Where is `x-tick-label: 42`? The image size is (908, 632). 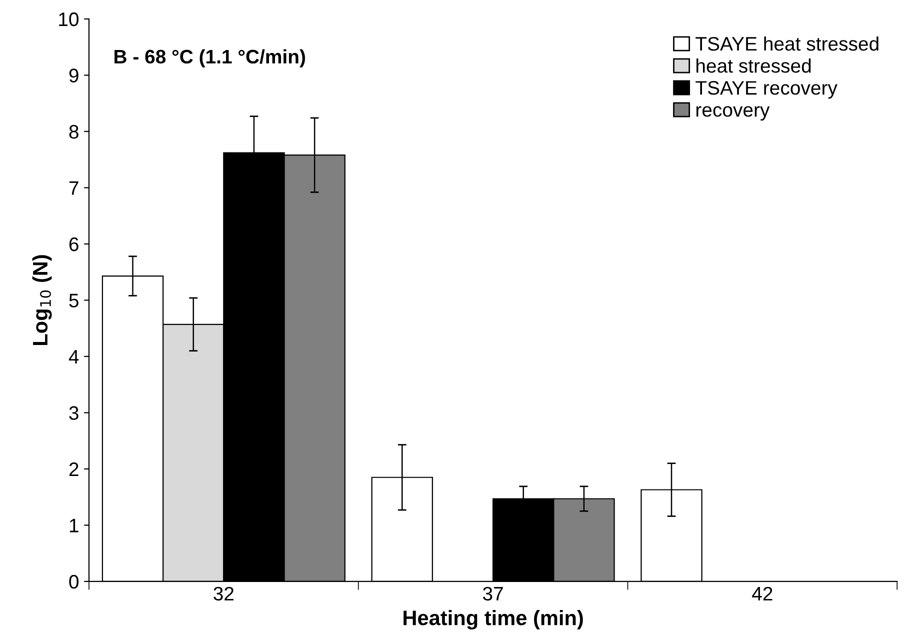
x-tick-label: 42 is located at coordinates (762, 593).